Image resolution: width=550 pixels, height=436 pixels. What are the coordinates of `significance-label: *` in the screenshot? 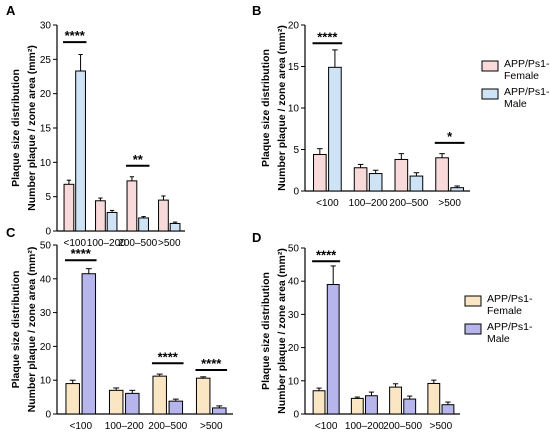 It's located at (450, 136).